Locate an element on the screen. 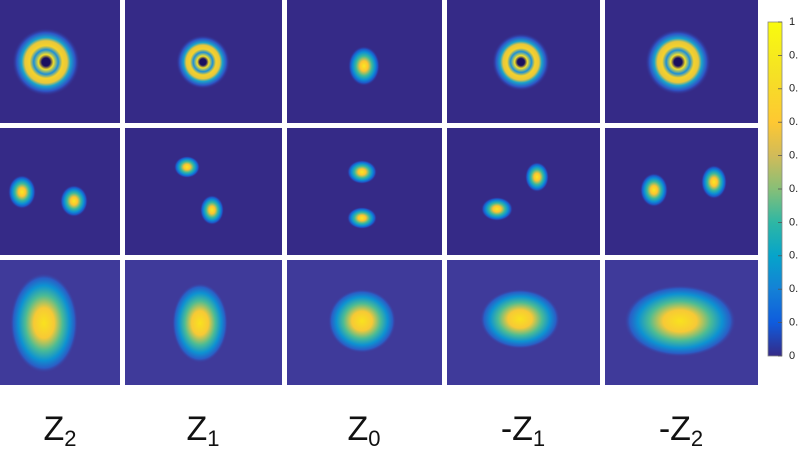  column-label: Z1 is located at coordinates (202, 430).